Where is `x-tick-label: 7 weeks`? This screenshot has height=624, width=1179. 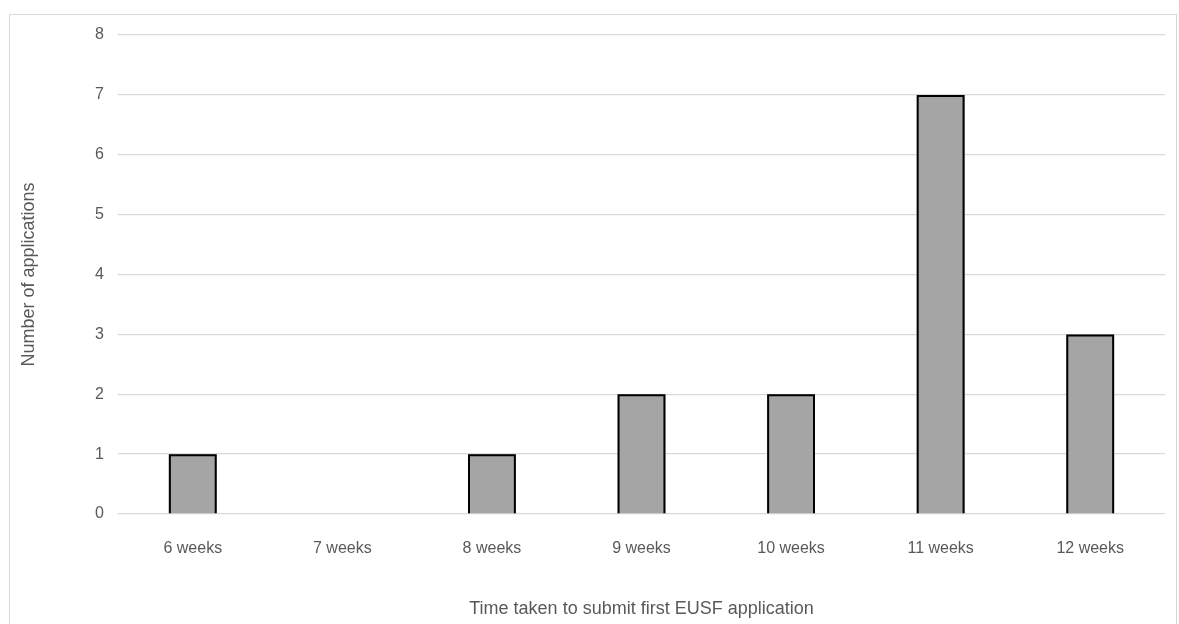 x-tick-label: 7 weeks is located at coordinates (342, 548).